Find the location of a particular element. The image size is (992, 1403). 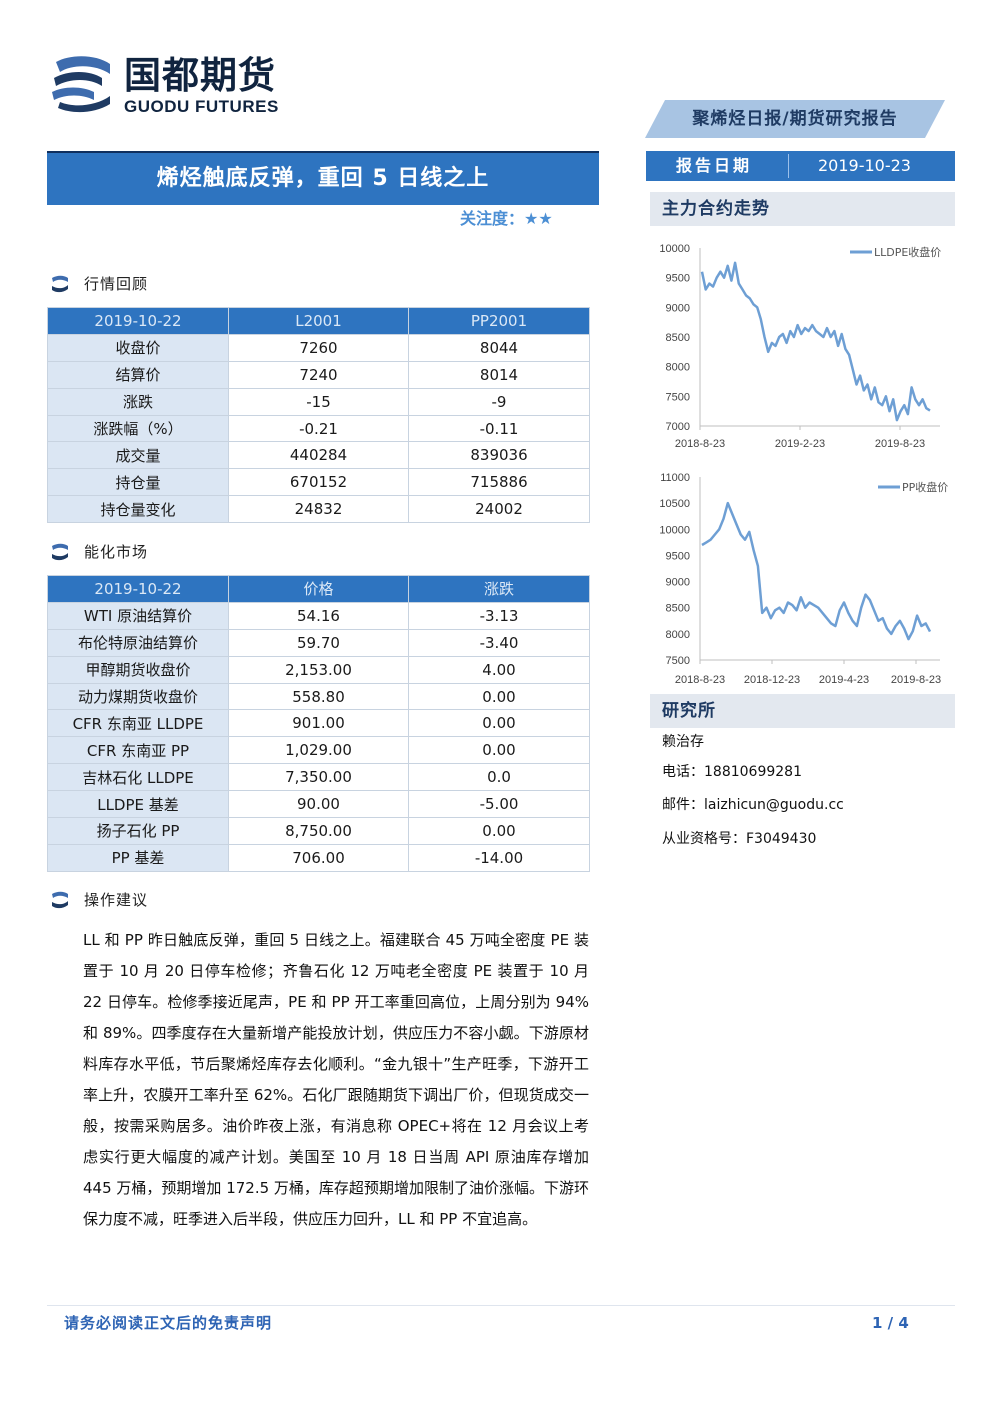

table-row: 收盘价 7260 8044 is located at coordinates (318, 347).